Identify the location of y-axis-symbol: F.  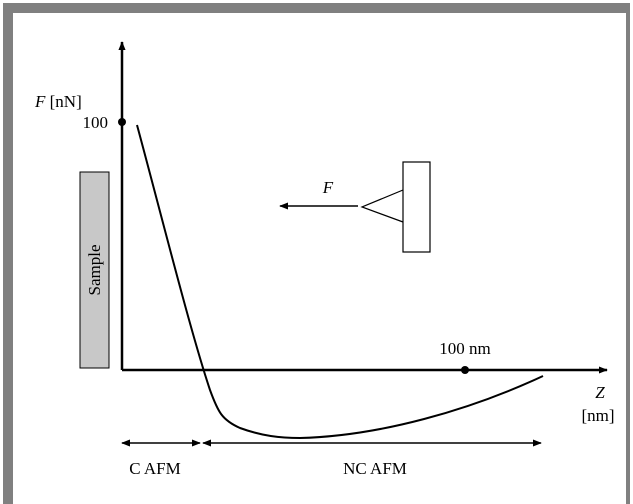
(40, 101).